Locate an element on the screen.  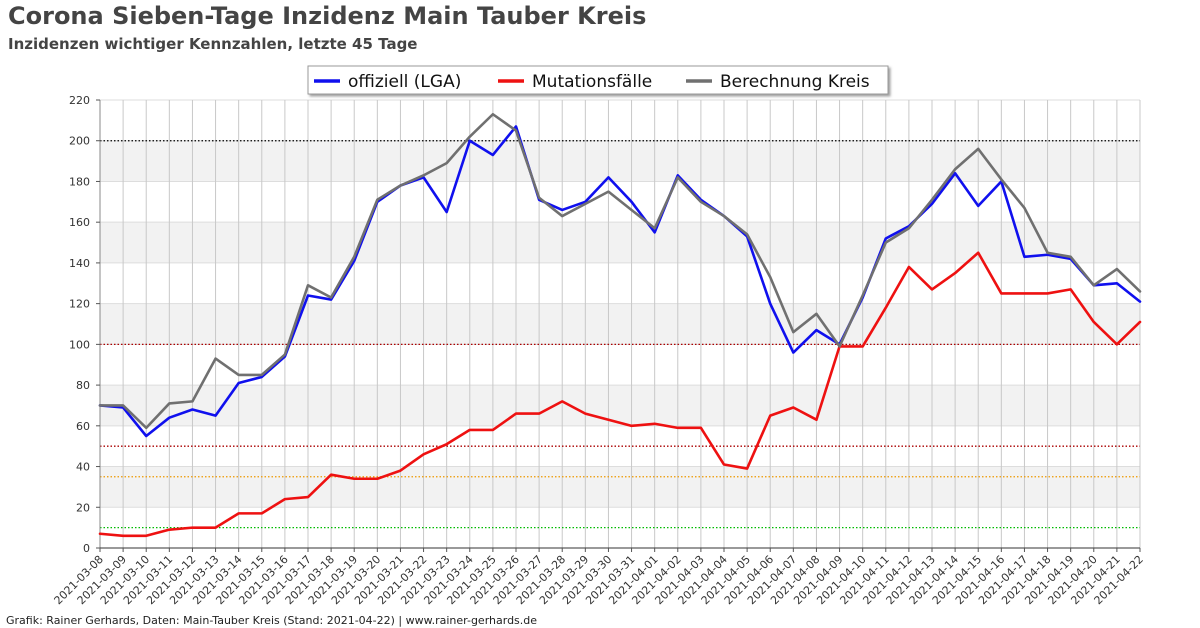
legend-entry: Mutationsfälle is located at coordinates (592, 82).